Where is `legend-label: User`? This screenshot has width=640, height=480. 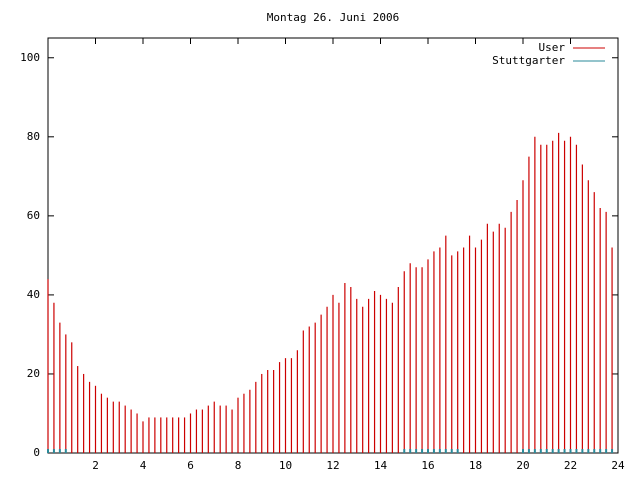 legend-label: User is located at coordinates (552, 47).